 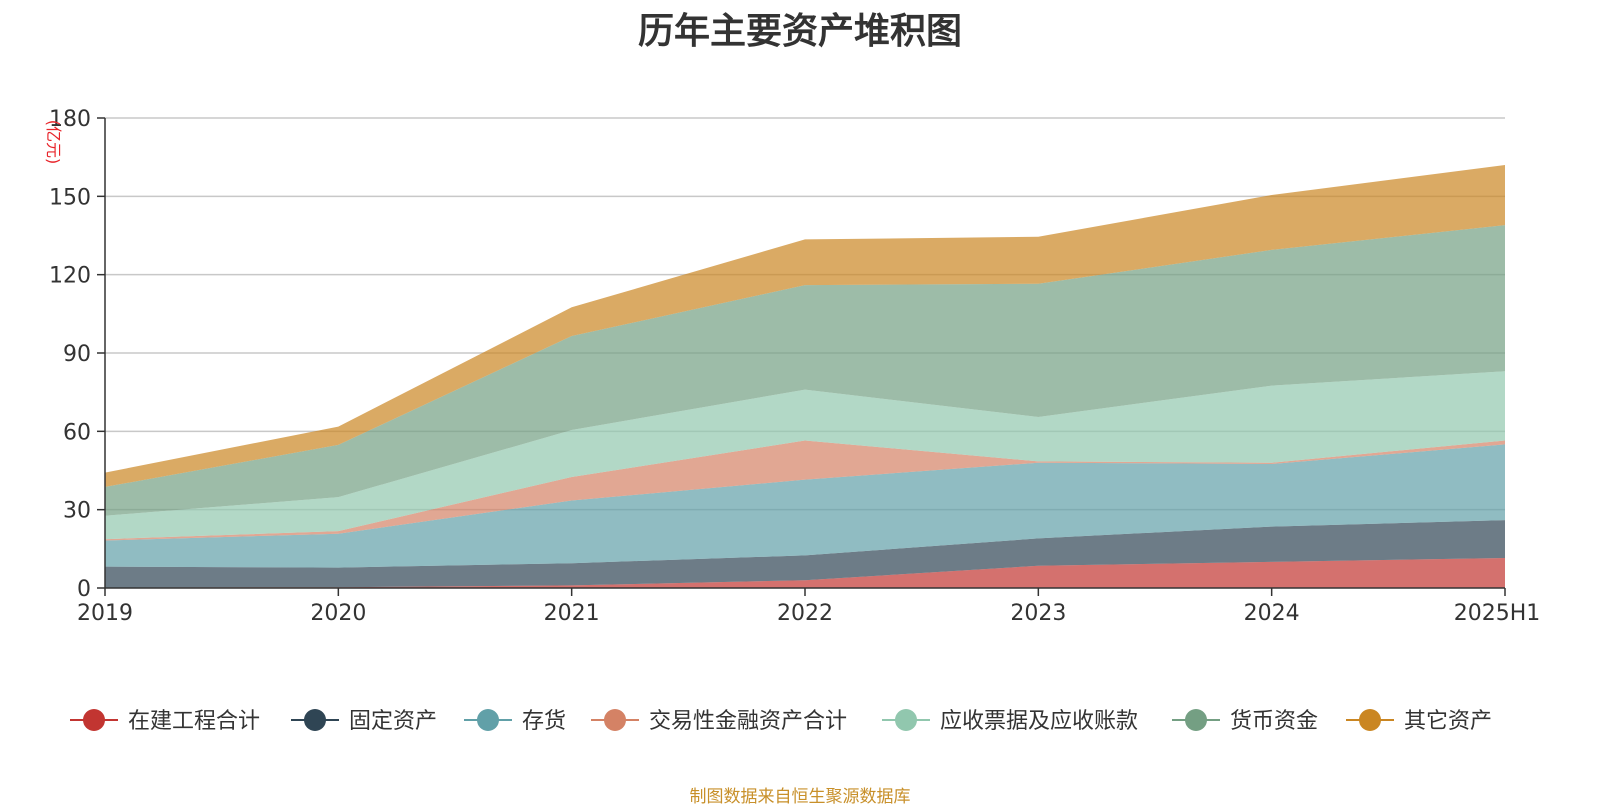 What do you see at coordinates (1039, 721) in the screenshot?
I see `legend-label: 应收票据及应收账款` at bounding box center [1039, 721].